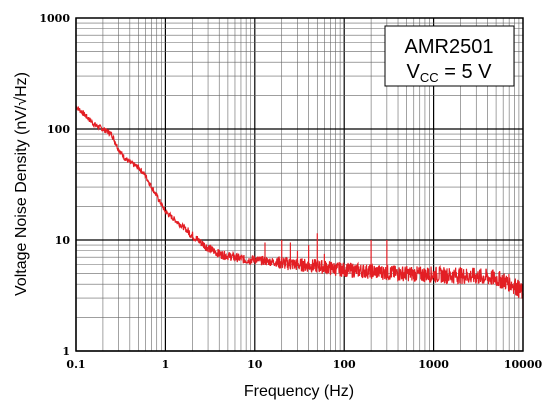 The image size is (544, 407). What do you see at coordinates (523, 364) in the screenshot?
I see `x-tick-label: 10000` at bounding box center [523, 364].